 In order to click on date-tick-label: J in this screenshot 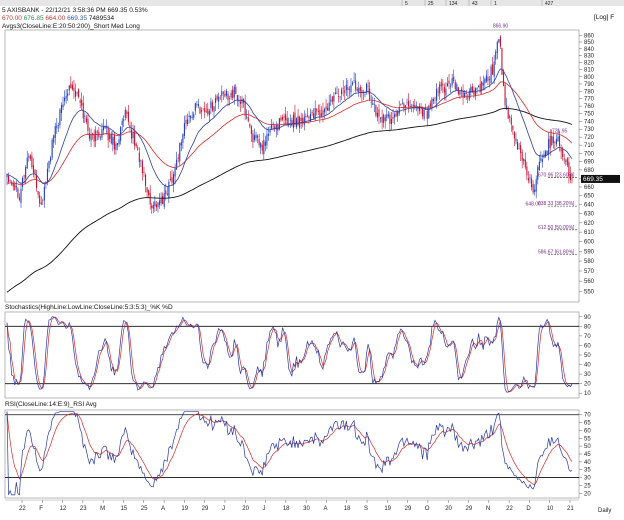, I will do `click(223, 509)`.